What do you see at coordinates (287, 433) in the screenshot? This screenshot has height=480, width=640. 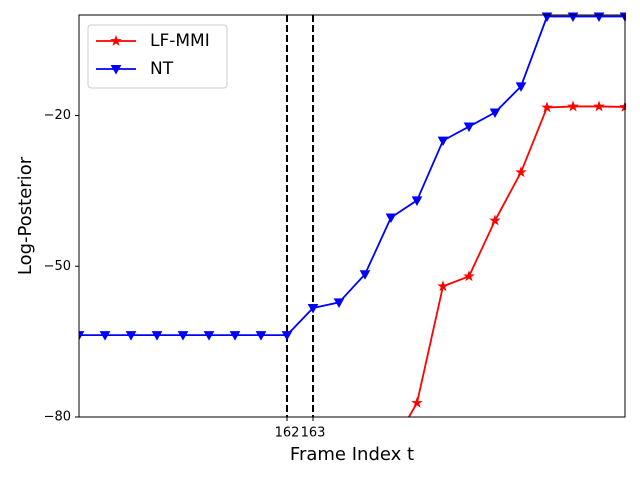 I see `x-tick-label: 162` at bounding box center [287, 433].